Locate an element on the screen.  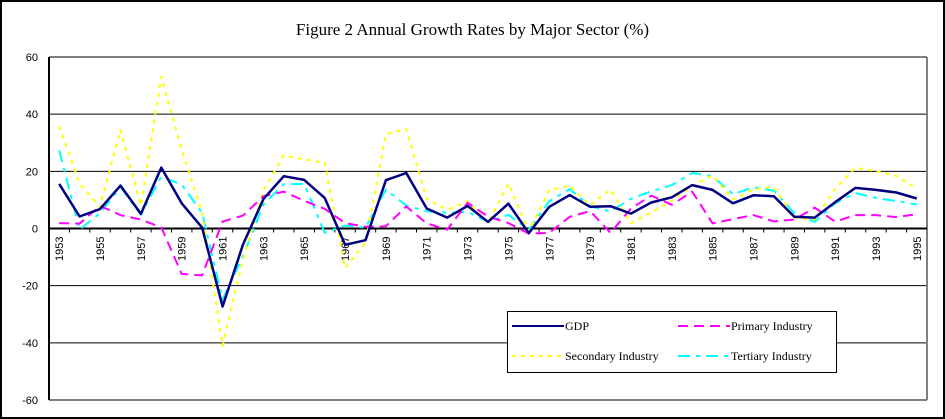
y-tick-label: -20 is located at coordinates (30, 287).